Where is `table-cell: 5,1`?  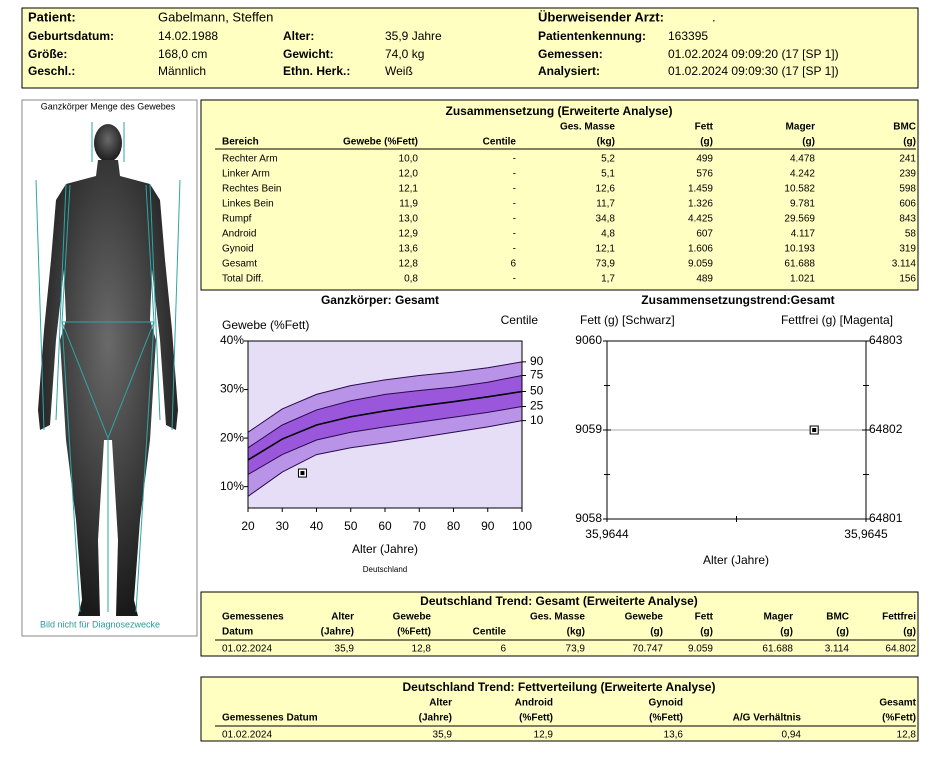 table-cell: 5,1 is located at coordinates (608, 174).